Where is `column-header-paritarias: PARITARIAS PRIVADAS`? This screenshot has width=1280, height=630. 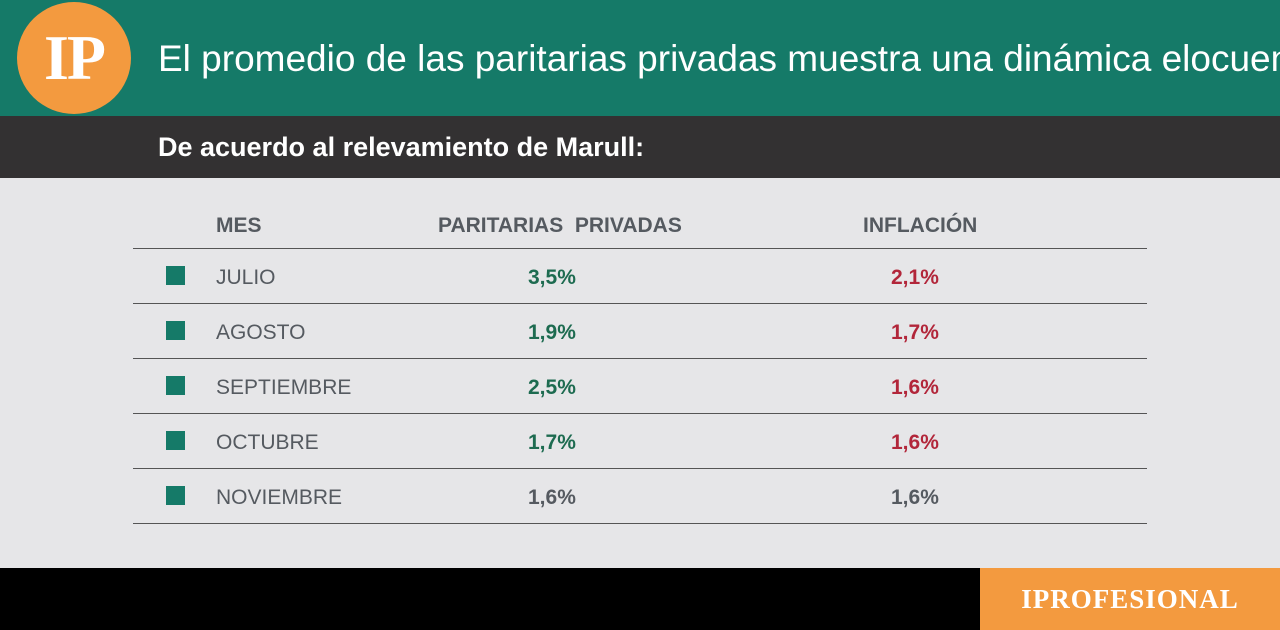
column-header-paritarias: PARITARIAS PRIVADAS is located at coordinates (560, 225).